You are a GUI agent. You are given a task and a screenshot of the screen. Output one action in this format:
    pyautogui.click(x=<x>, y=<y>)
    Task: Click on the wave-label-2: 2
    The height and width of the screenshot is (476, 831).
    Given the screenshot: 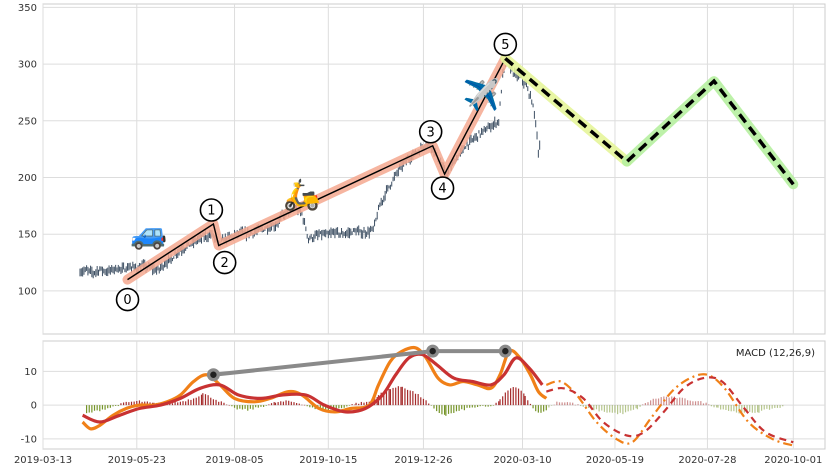 What is the action you would take?
    pyautogui.click(x=225, y=263)
    